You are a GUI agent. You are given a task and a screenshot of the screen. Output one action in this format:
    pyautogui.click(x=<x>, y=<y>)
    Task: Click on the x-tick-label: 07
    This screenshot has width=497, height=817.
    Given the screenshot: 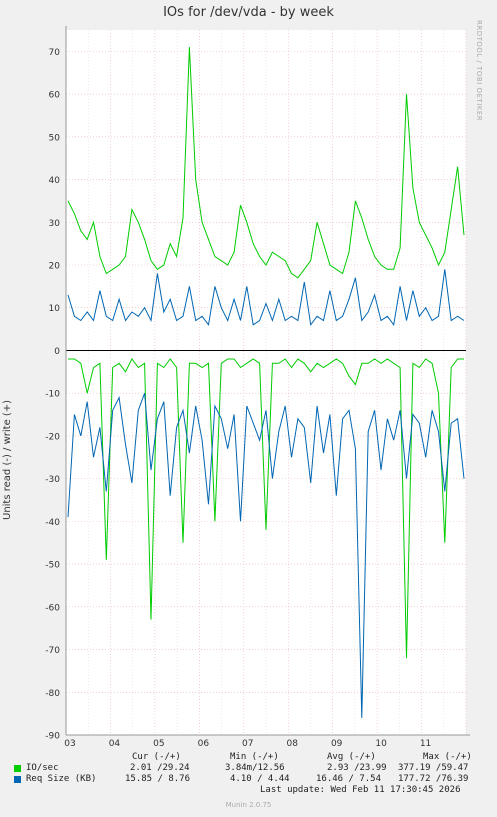 What is the action you would take?
    pyautogui.click(x=247, y=744)
    